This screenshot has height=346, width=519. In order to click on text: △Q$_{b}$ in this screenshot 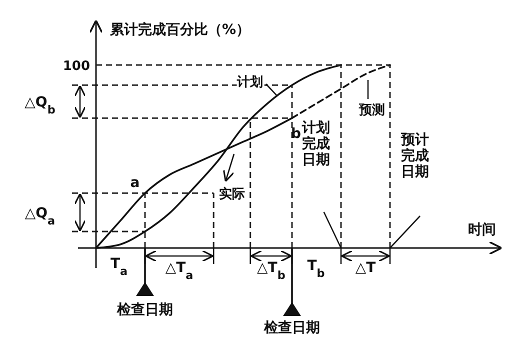, I will do `click(40, 105)`.